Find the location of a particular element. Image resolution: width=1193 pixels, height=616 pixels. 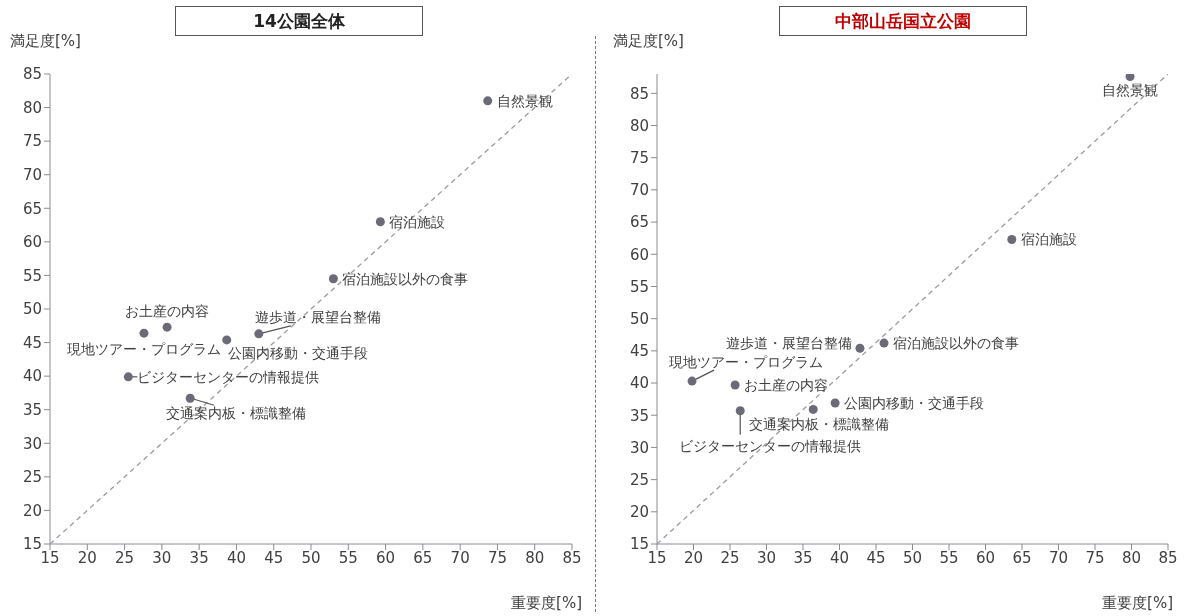

chart-title: 14公園全体 is located at coordinates (299, 21).